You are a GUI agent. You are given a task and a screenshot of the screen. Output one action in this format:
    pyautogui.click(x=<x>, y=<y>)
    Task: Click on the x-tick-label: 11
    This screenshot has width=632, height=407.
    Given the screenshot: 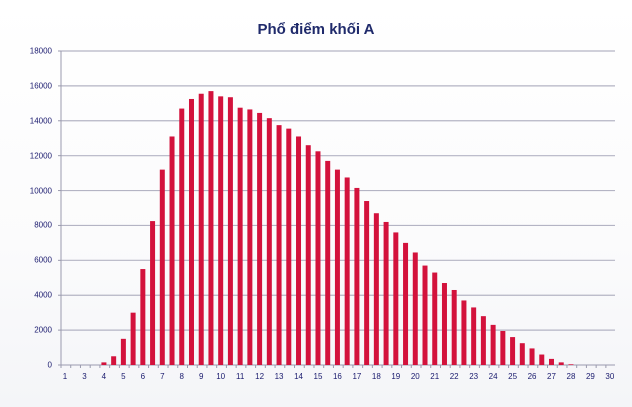 What is the action you would take?
    pyautogui.click(x=240, y=376)
    